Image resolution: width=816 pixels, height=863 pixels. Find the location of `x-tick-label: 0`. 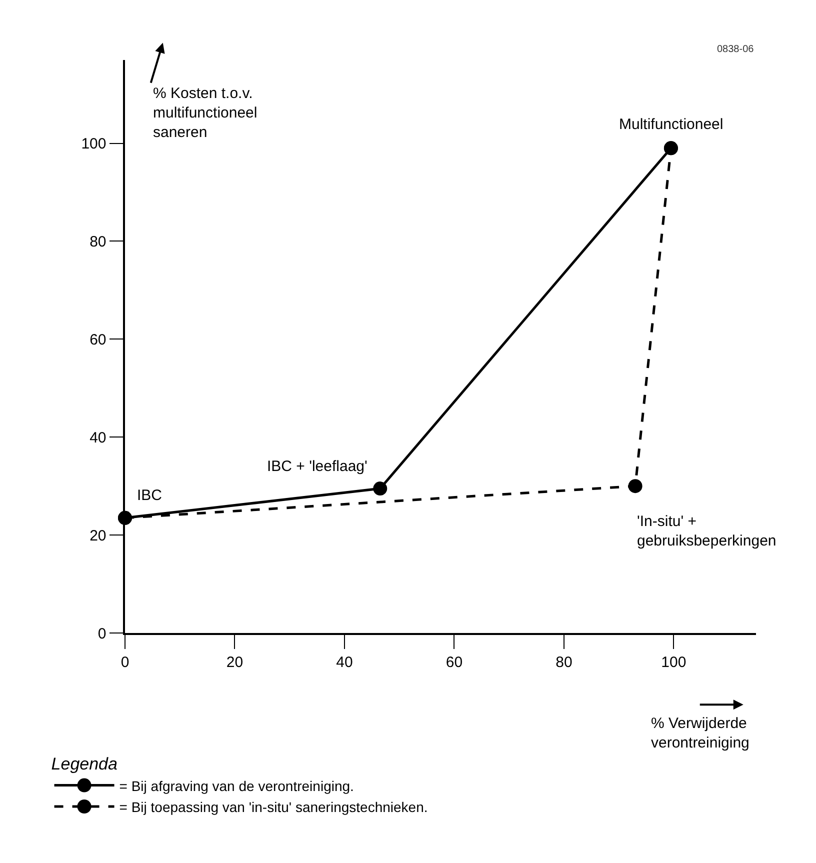

x-tick-label: 0 is located at coordinates (125, 662).